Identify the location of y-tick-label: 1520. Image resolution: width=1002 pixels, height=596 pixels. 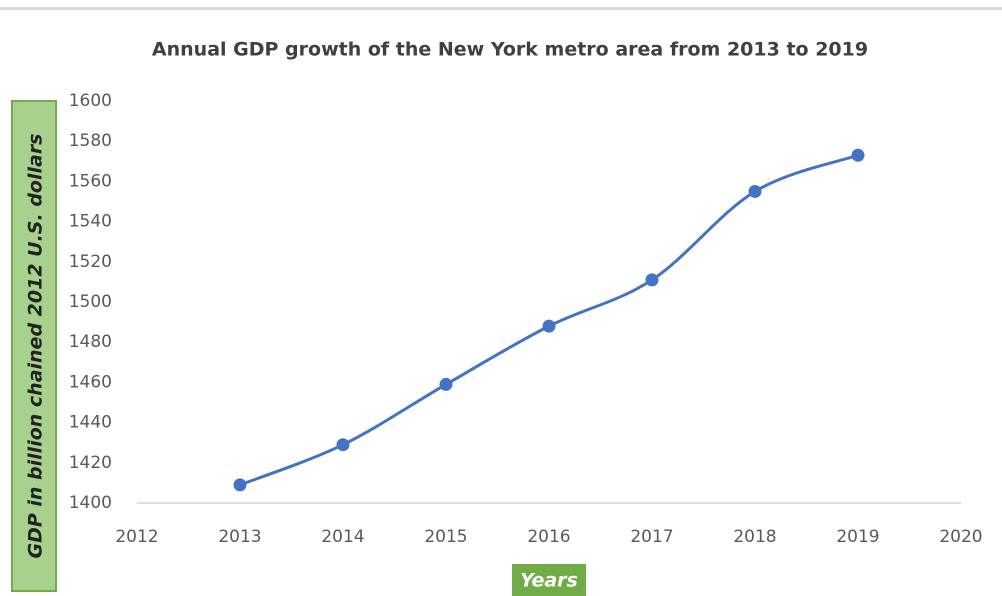
(90, 262).